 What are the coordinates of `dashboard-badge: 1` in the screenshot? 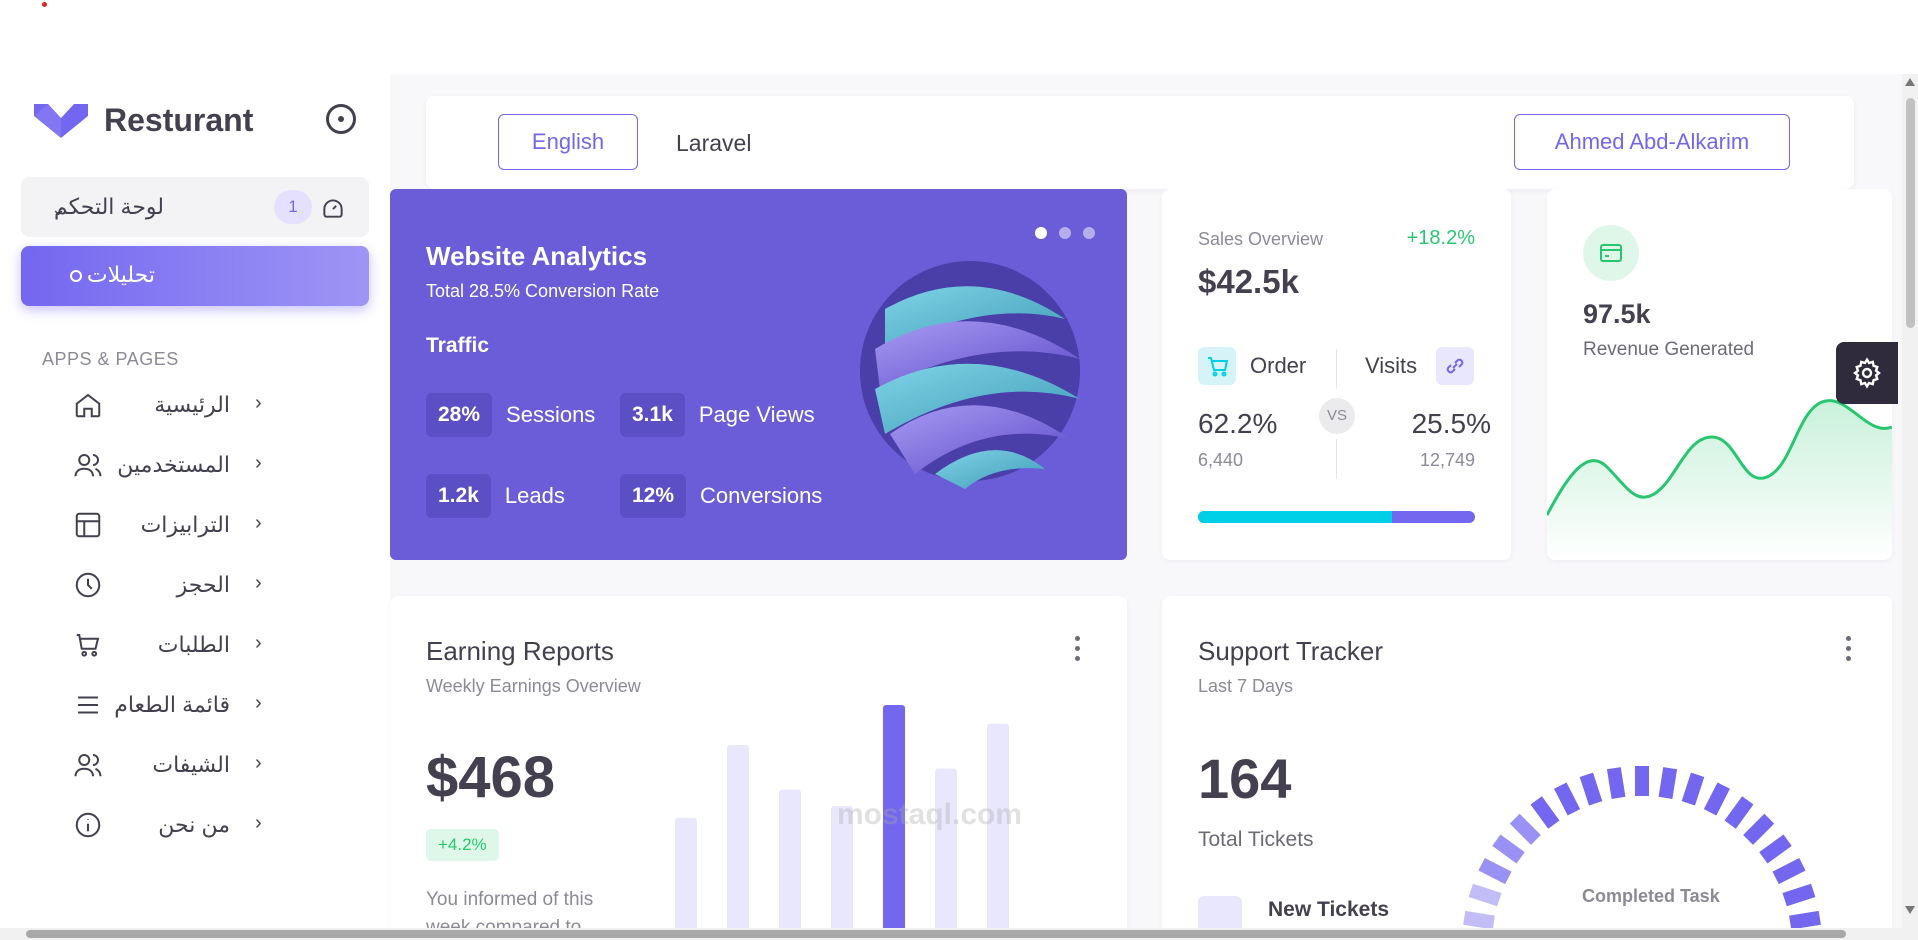 It's located at (293, 207).